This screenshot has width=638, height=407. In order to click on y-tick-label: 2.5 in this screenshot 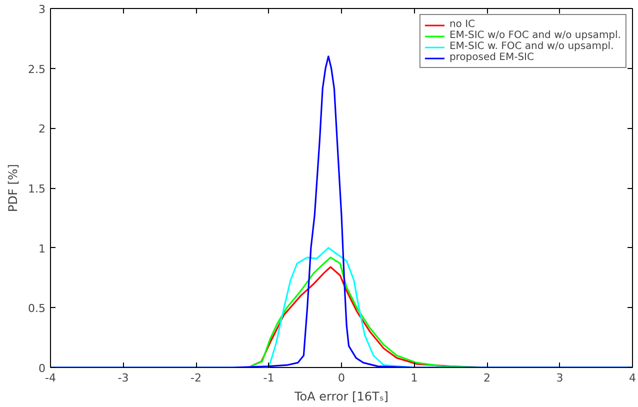, I will do `click(37, 69)`.